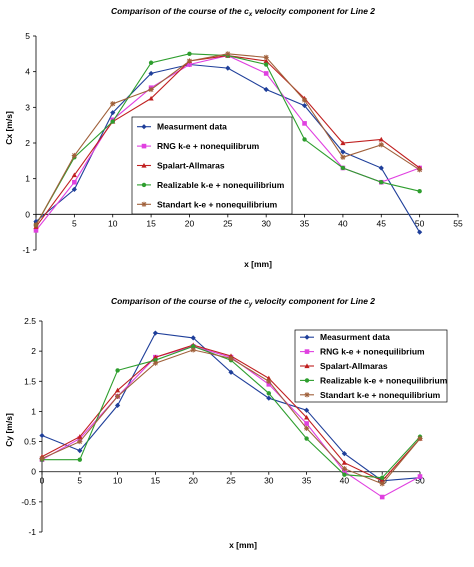  I want to click on c2-xtick-label: 35, so click(307, 481).